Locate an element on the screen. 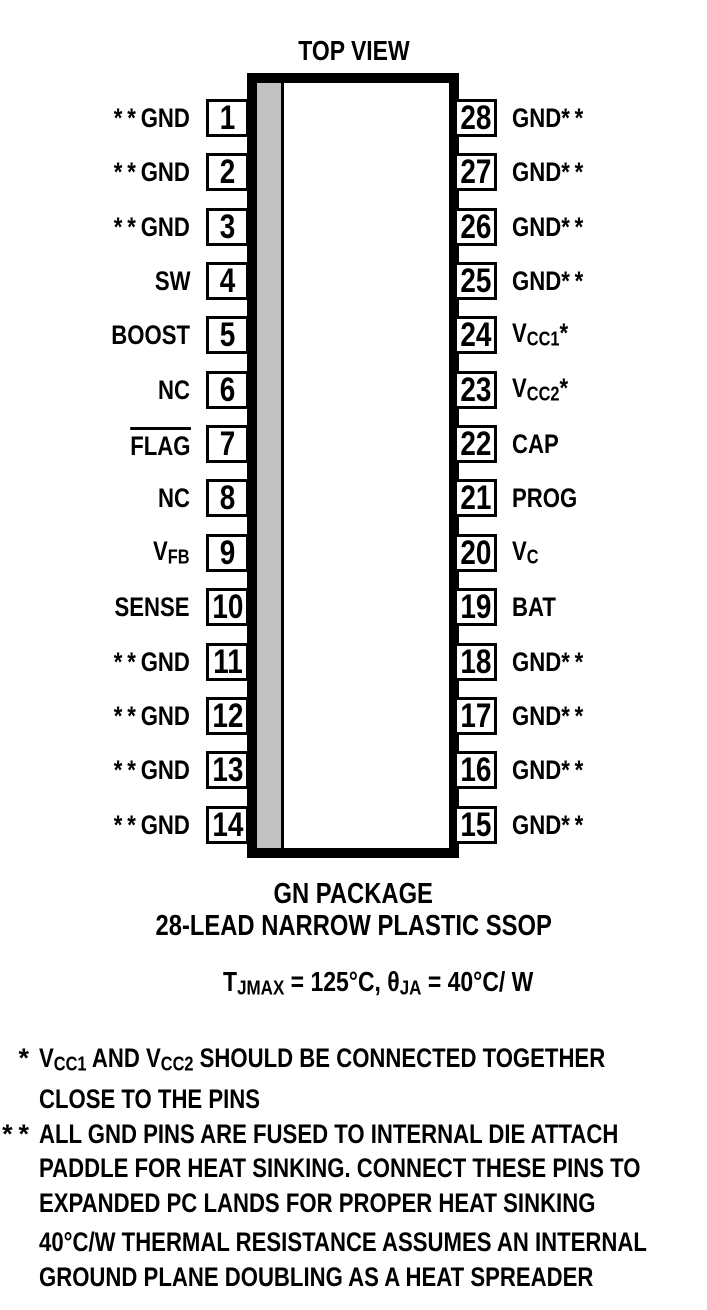 The image size is (707, 1310). label-text: GROUND PLANE DOUBLING AS A HEAT SPREADER is located at coordinates (316, 1276).